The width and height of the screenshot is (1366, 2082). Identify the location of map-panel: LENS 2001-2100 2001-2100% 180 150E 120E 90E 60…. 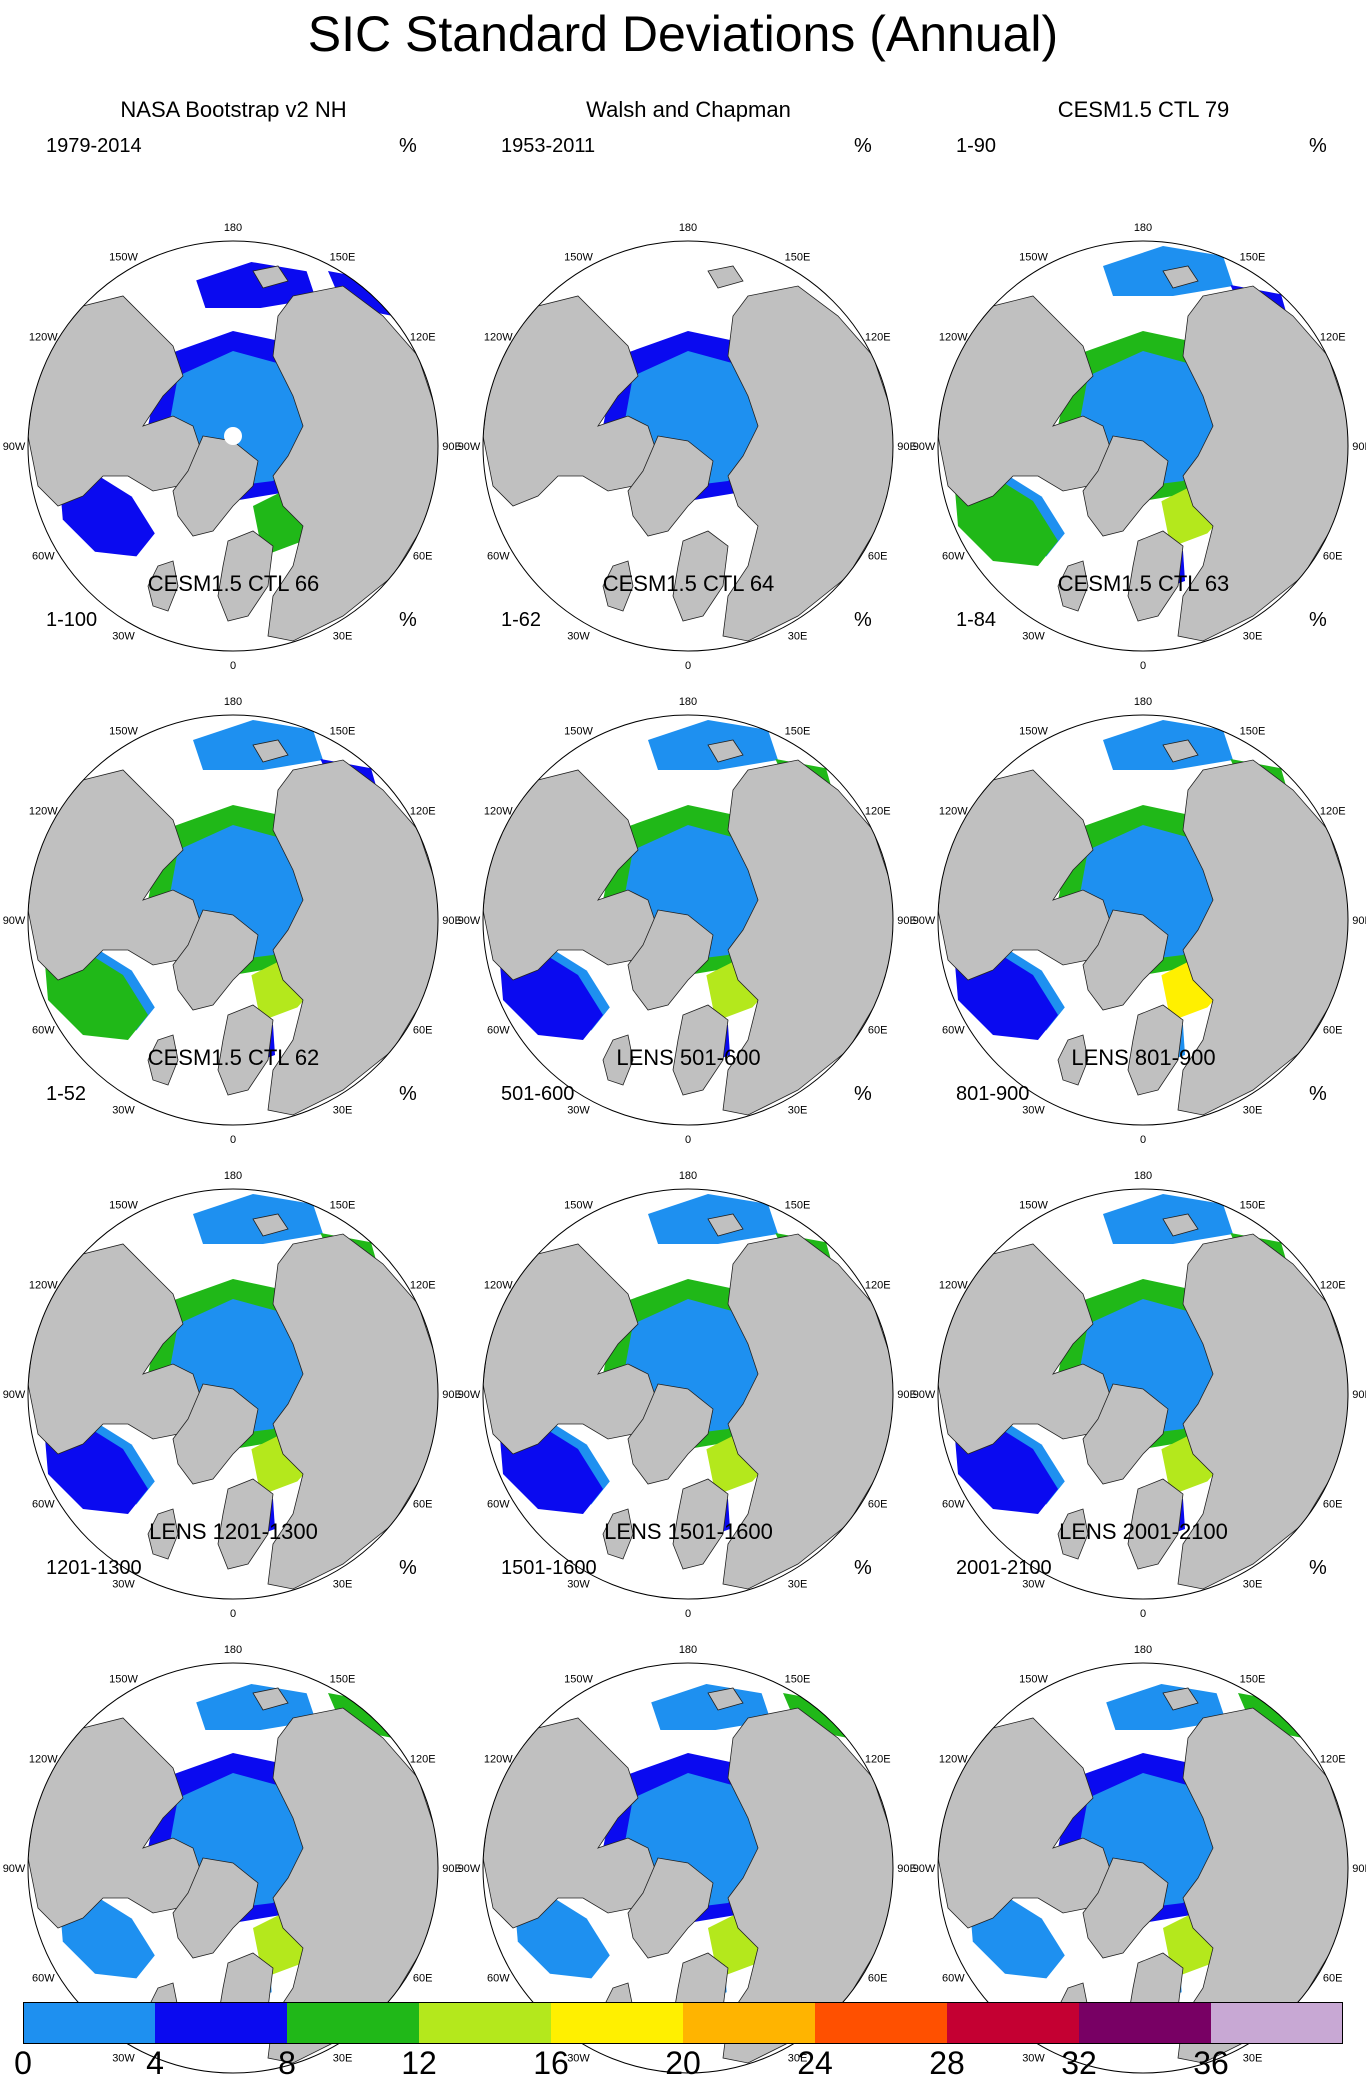
(1139, 1796).